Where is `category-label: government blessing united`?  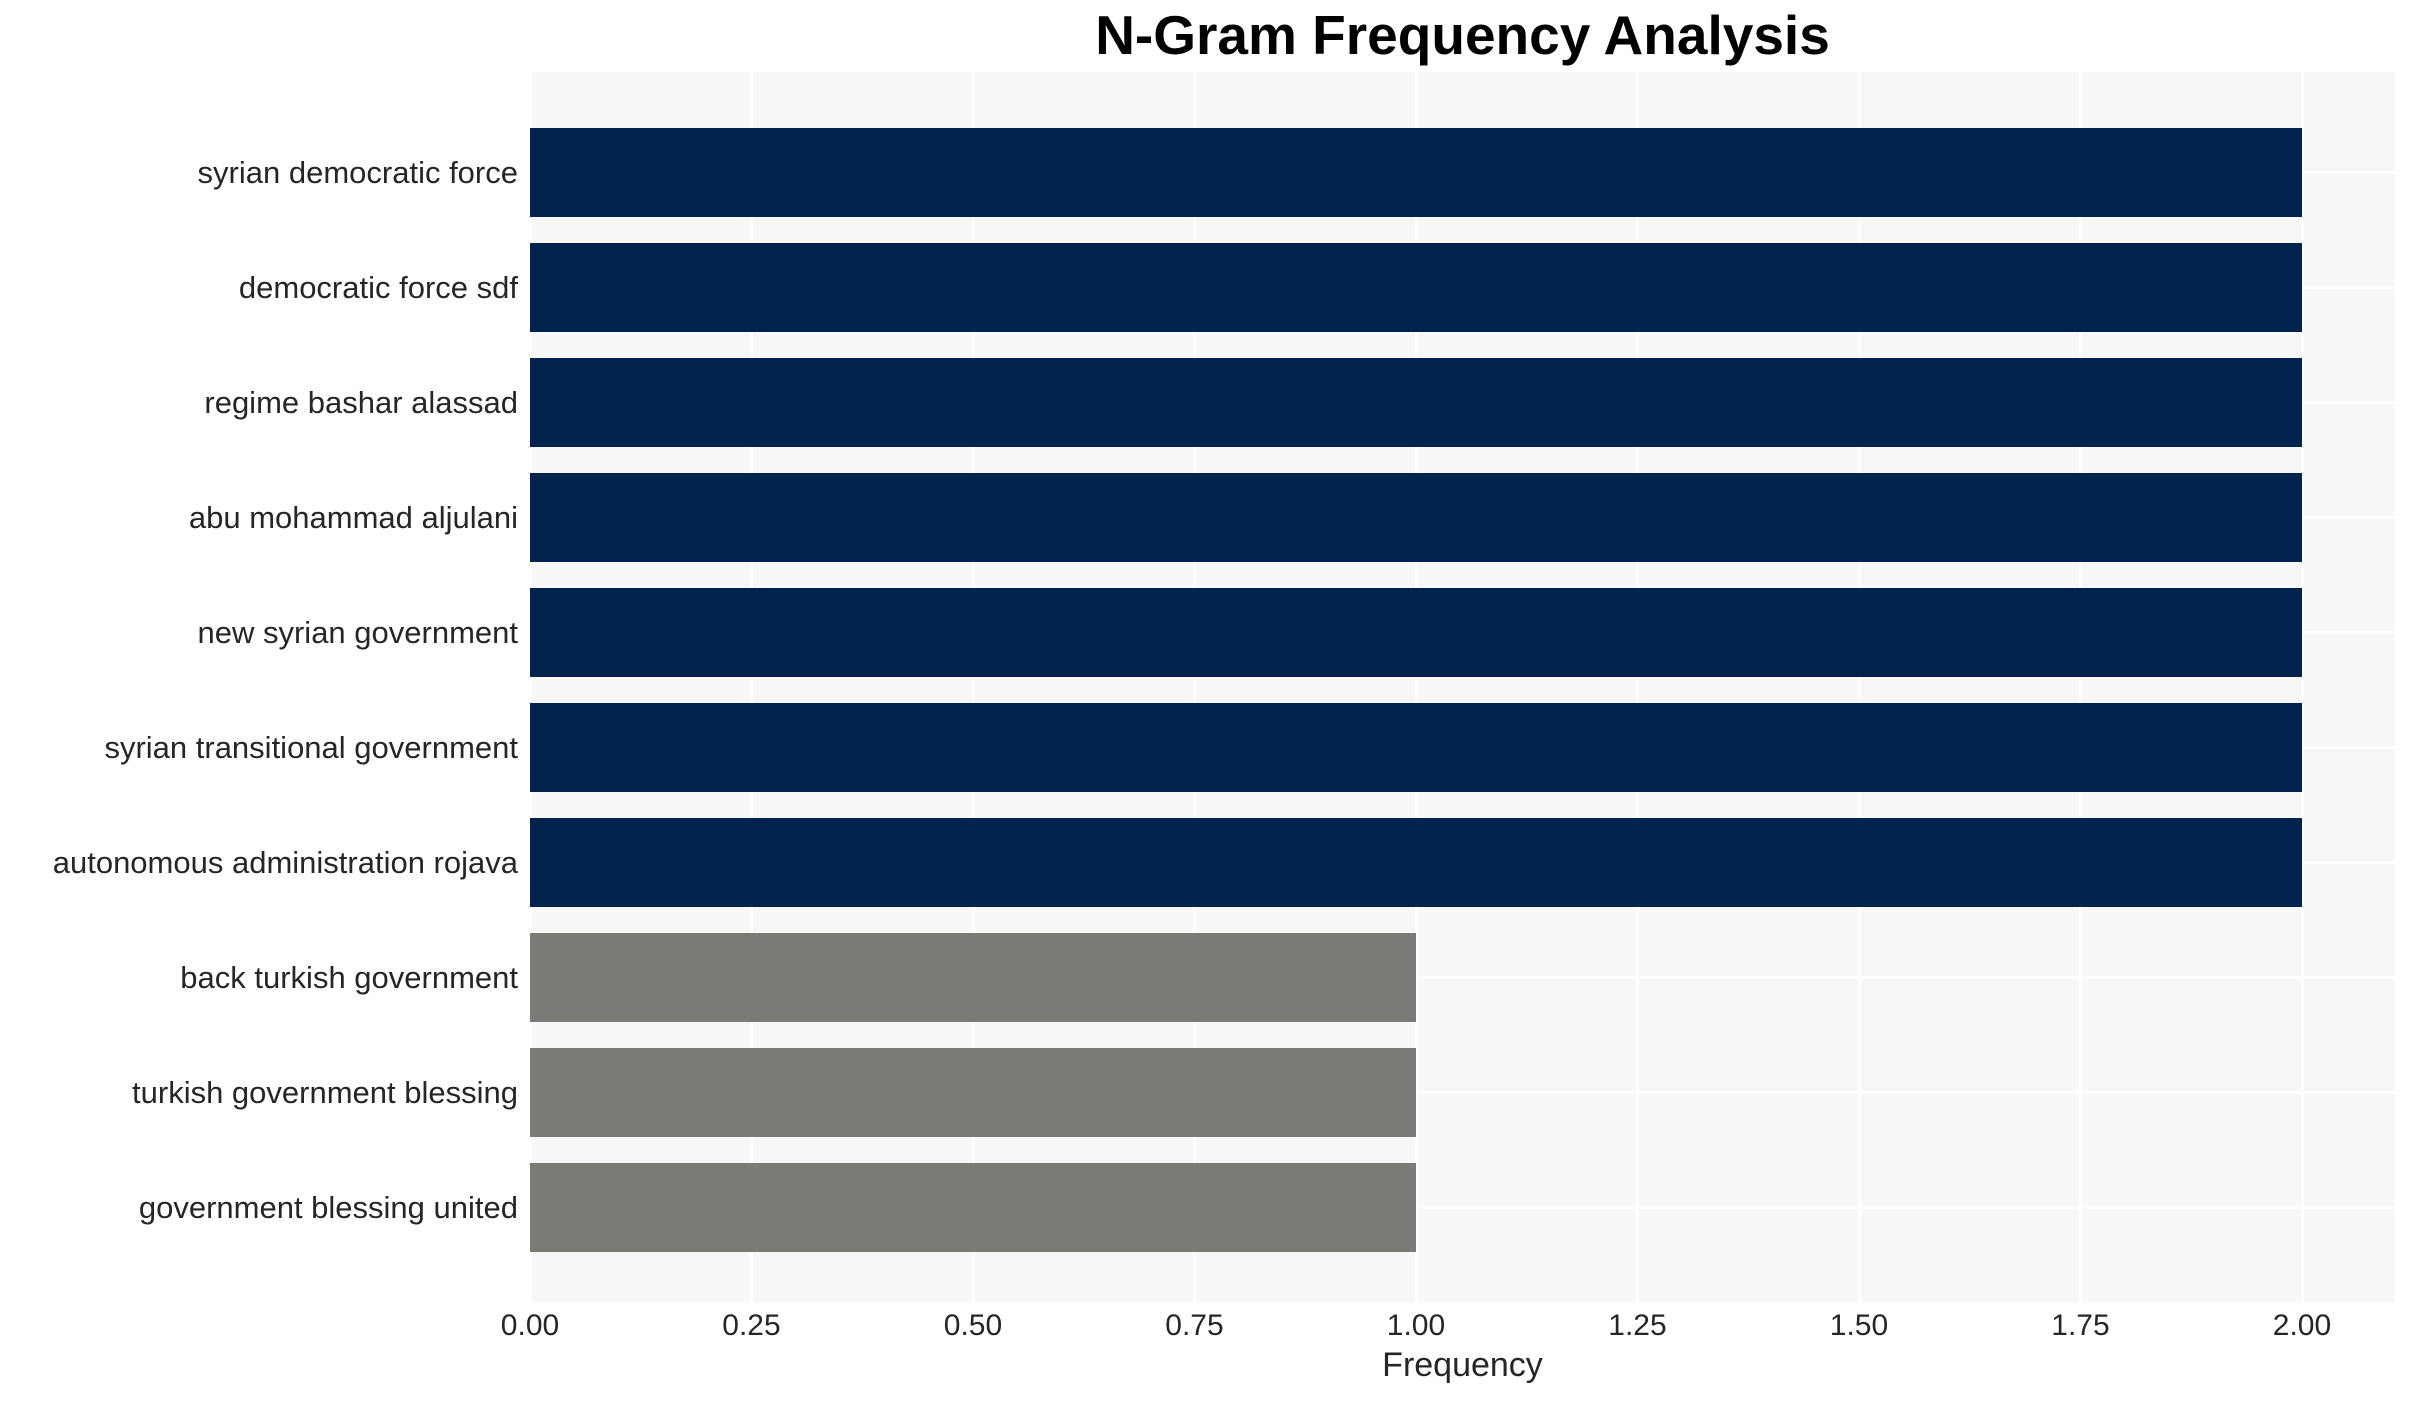 category-label: government blessing united is located at coordinates (328, 1207).